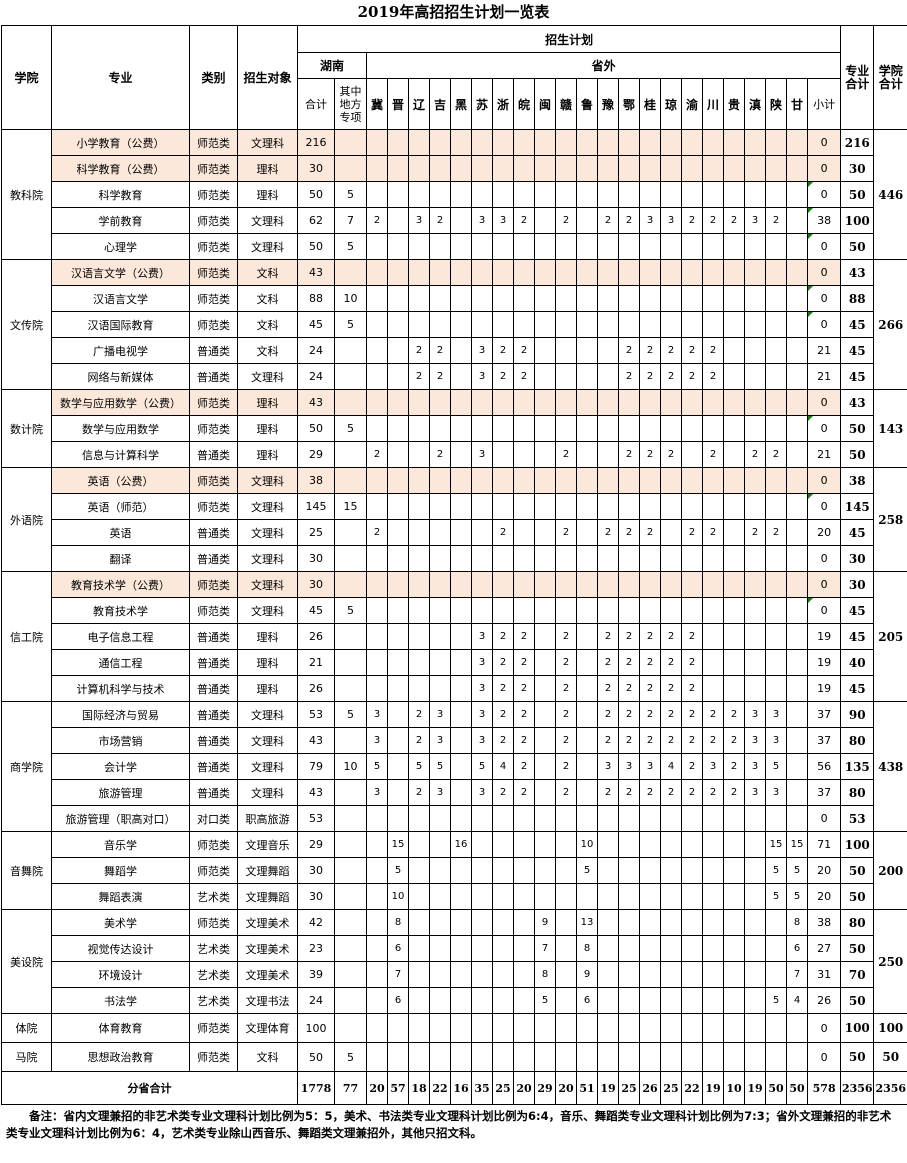  I want to click on table-row: 翻译 普通类 文理科 30 0 30, so click(454, 558).